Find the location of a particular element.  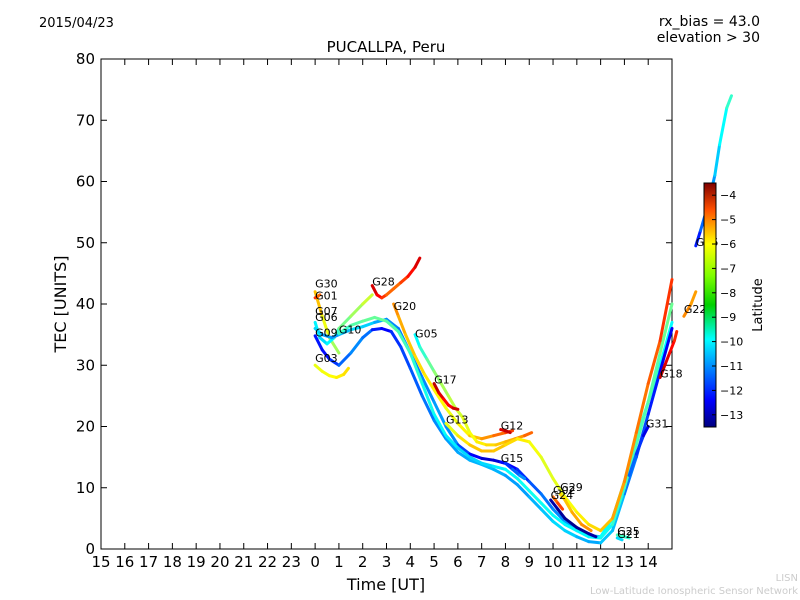

x-tick-label: 10 is located at coordinates (552, 562).